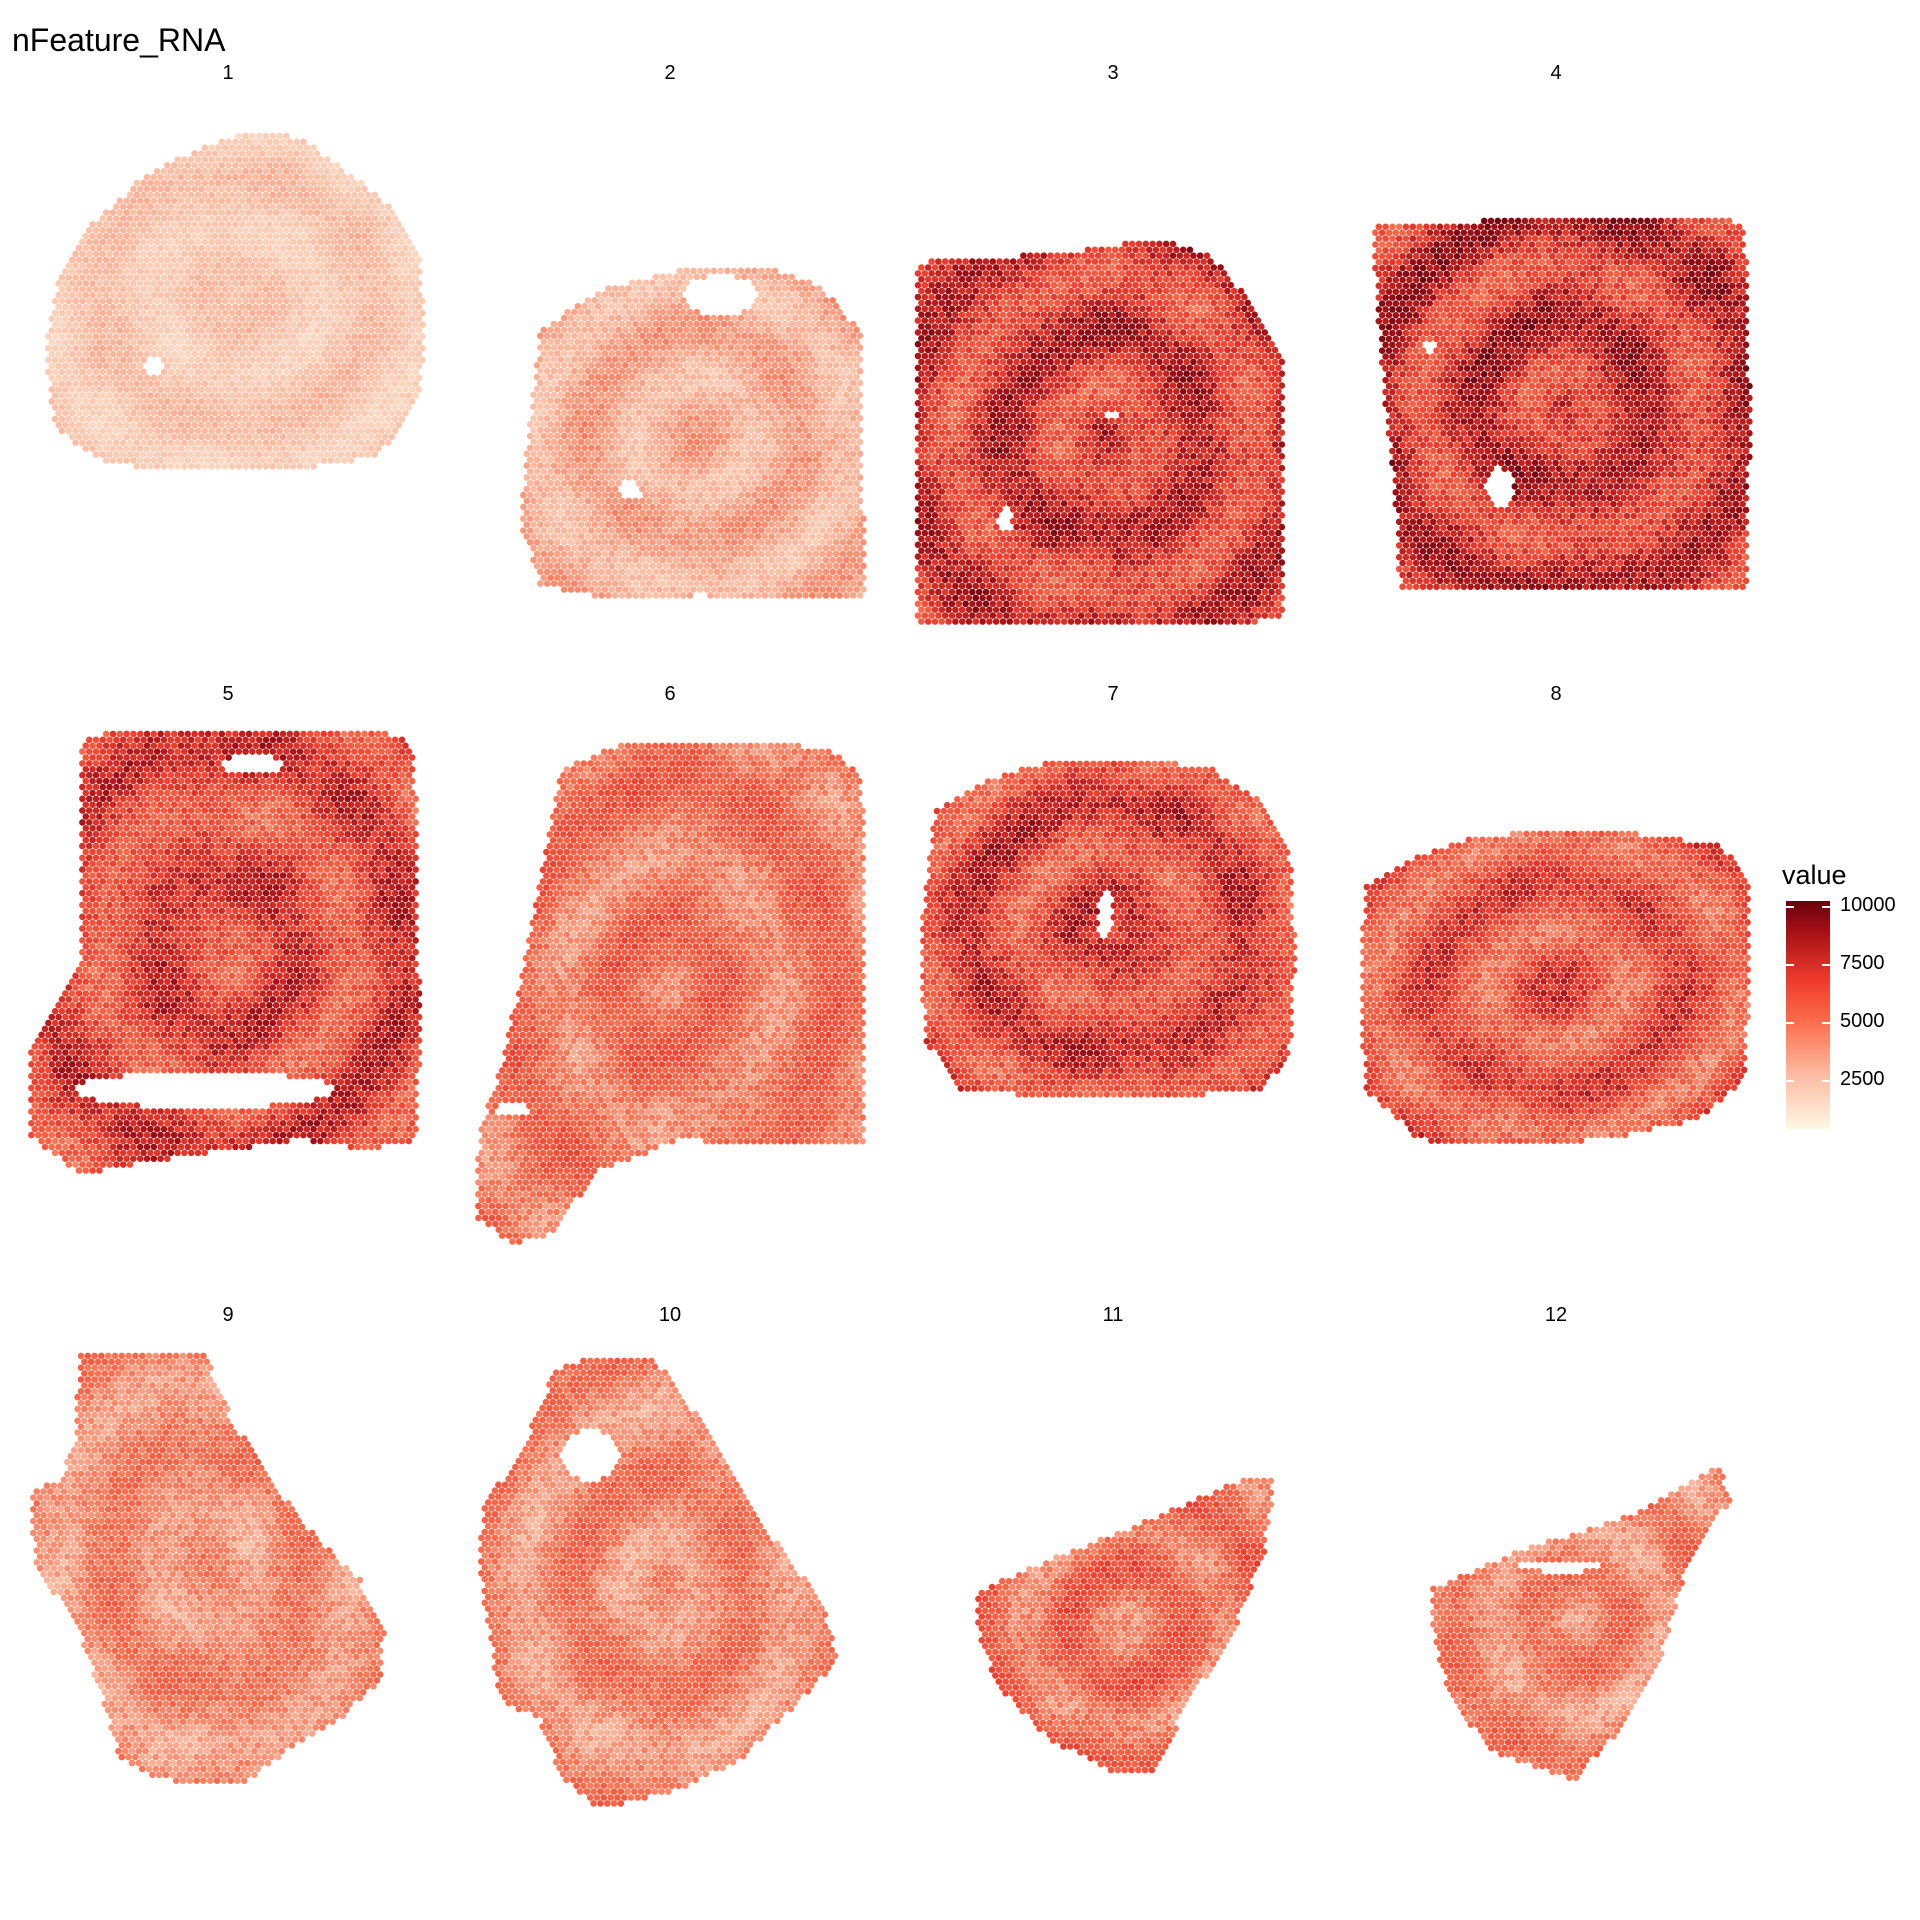 The width and height of the screenshot is (1920, 1920). I want to click on facet-label-9: 9, so click(228, 1315).